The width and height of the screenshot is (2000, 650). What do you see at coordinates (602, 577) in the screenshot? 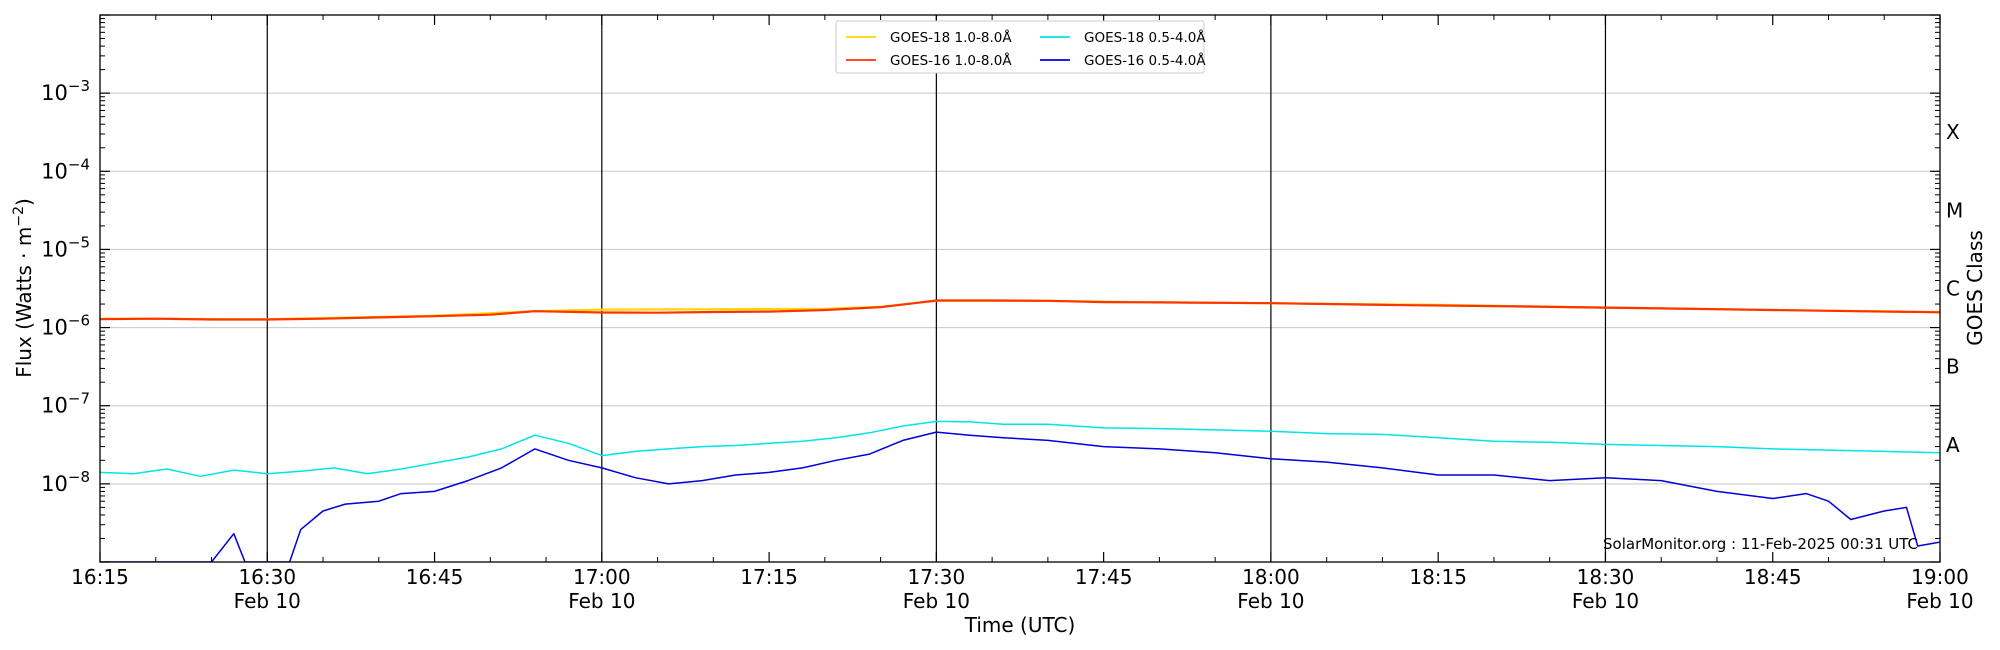
I see `x-tick-label: 17:00` at bounding box center [602, 577].